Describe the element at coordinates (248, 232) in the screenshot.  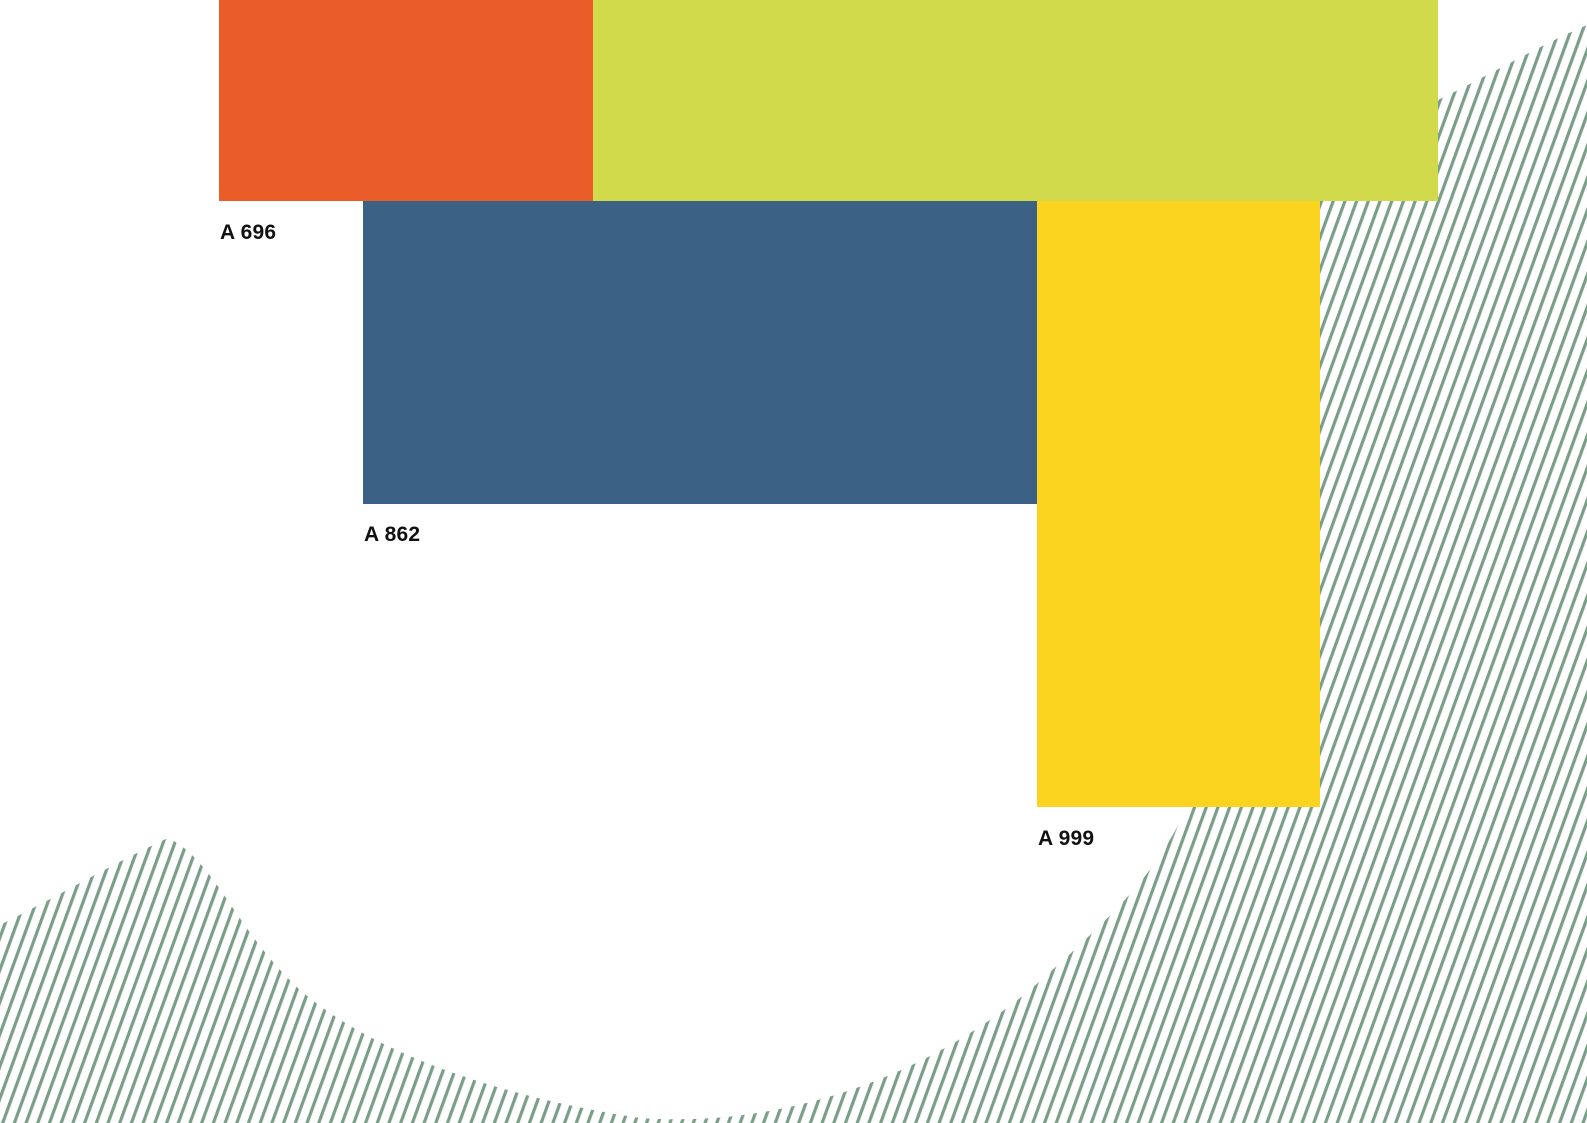
I see `orange-swatch-code-label: A 696` at that location.